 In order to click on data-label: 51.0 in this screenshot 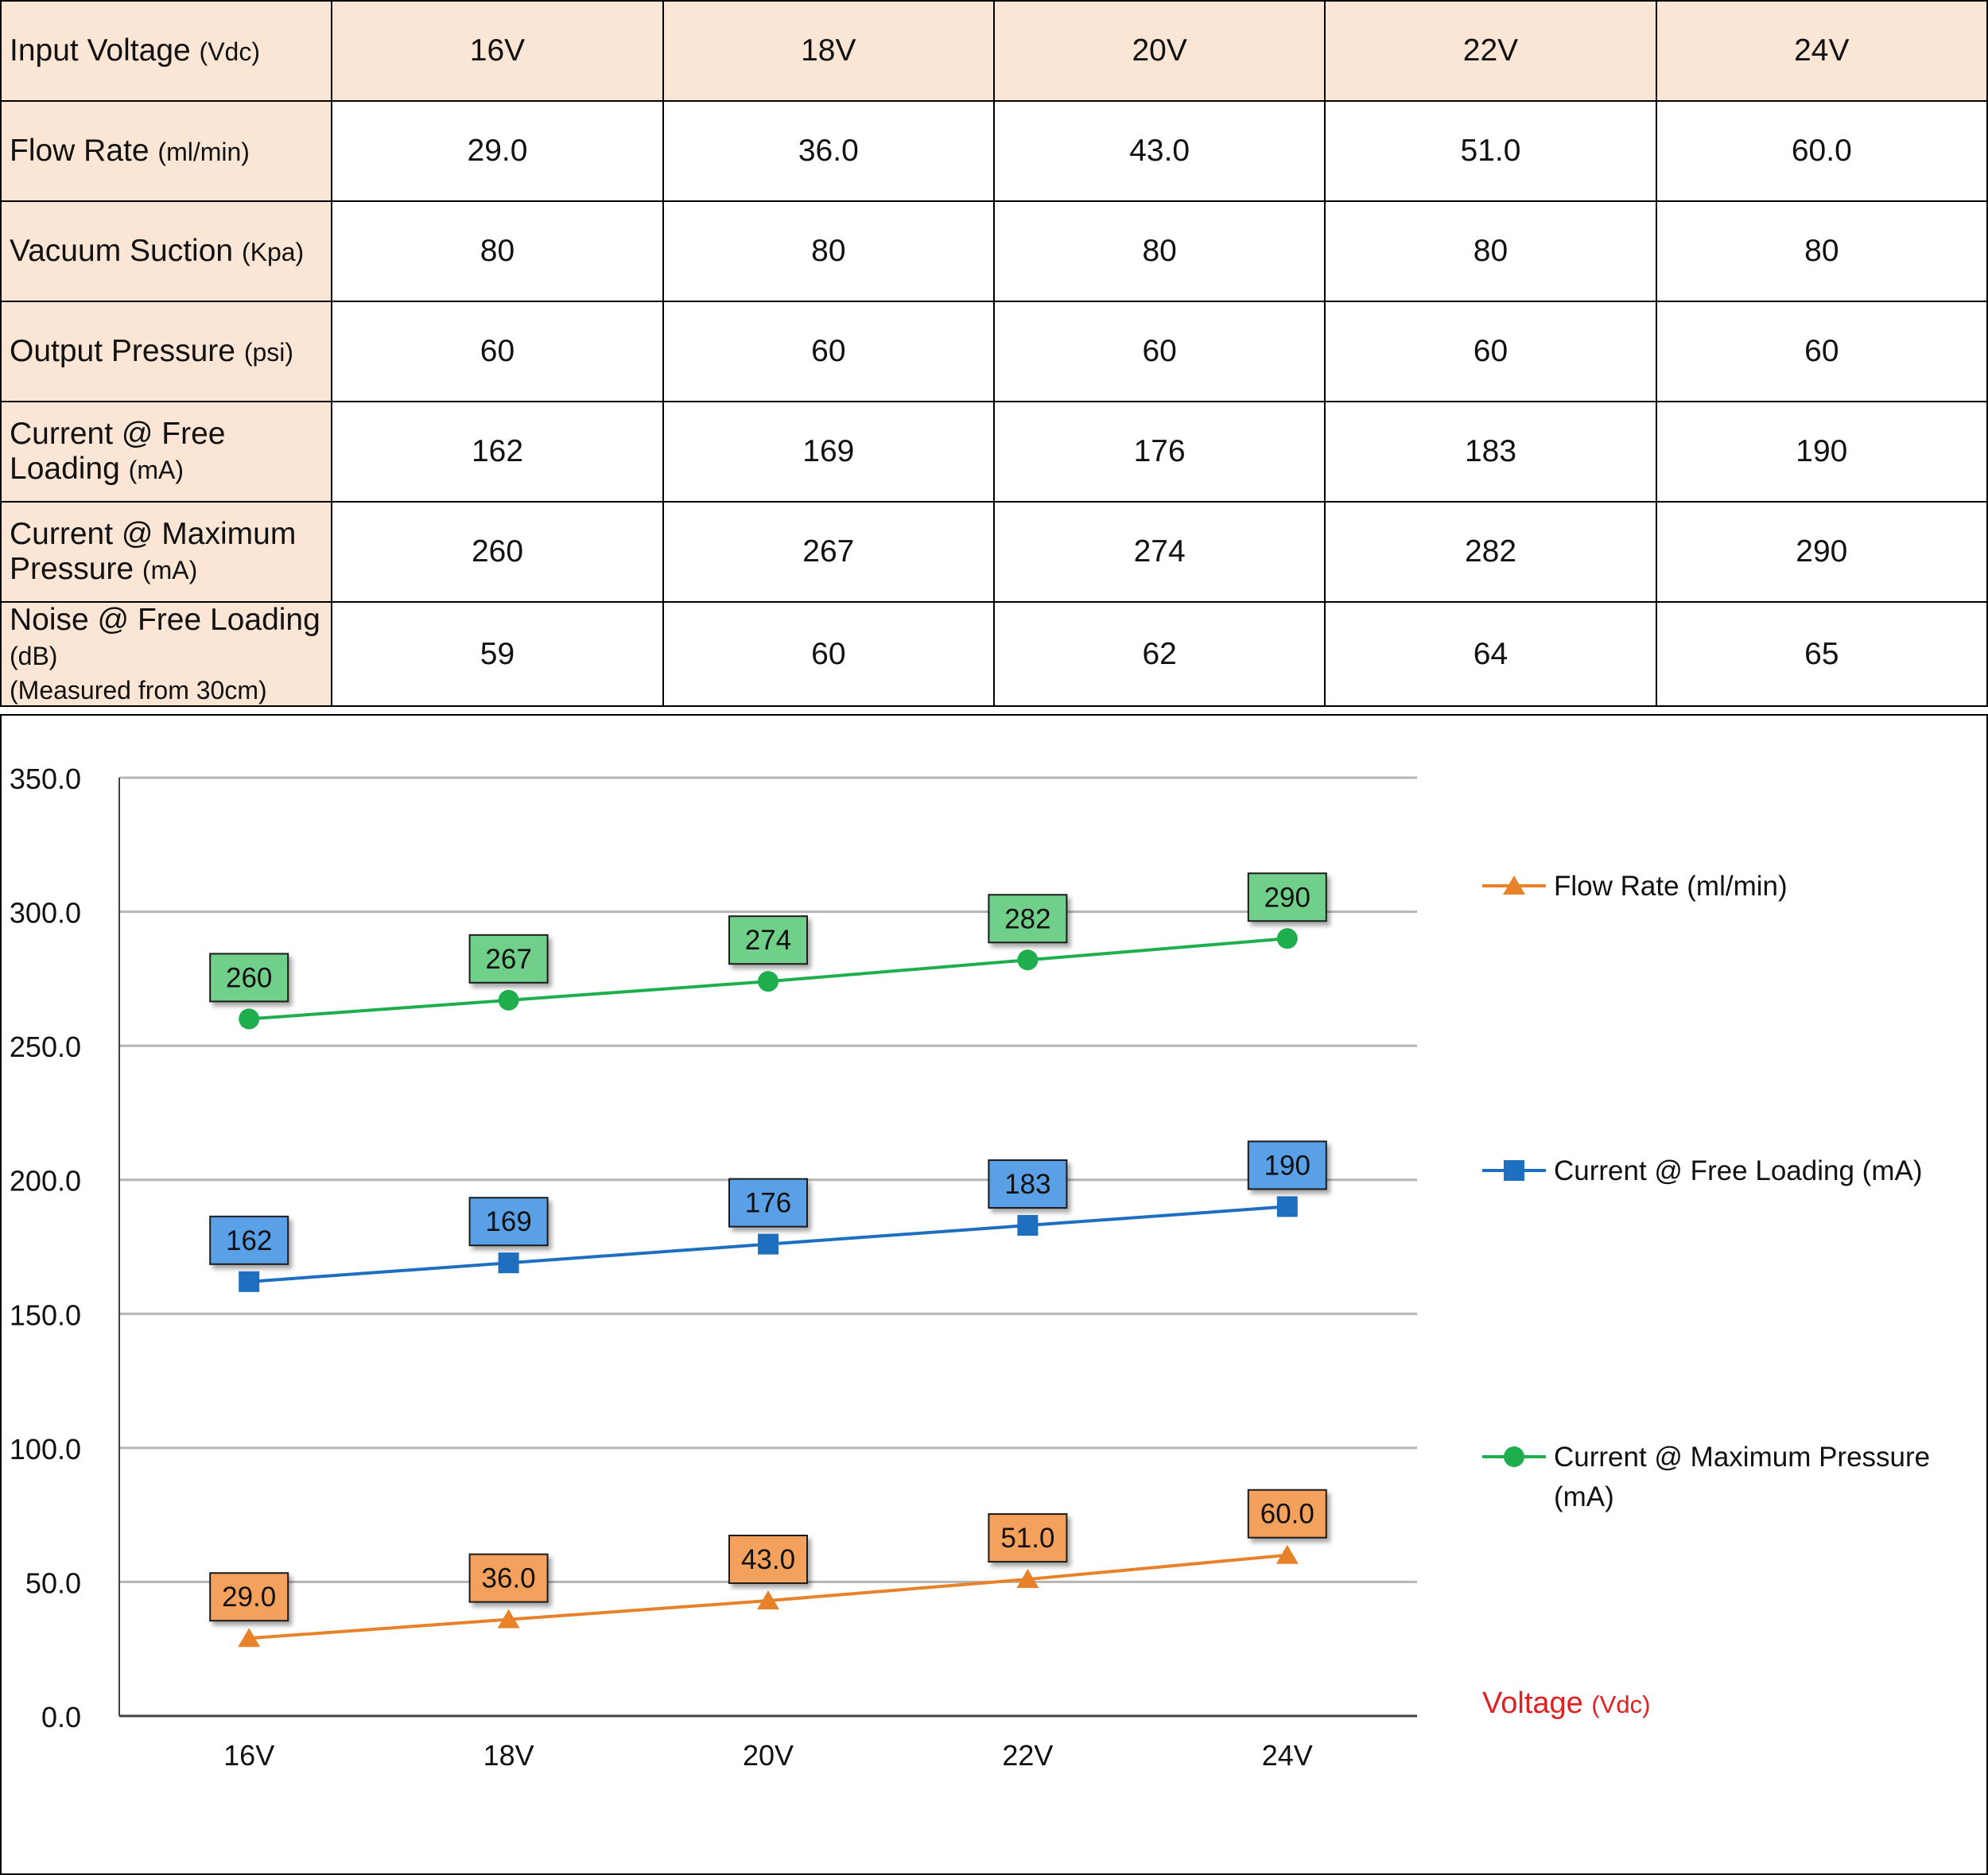, I will do `click(1027, 1538)`.